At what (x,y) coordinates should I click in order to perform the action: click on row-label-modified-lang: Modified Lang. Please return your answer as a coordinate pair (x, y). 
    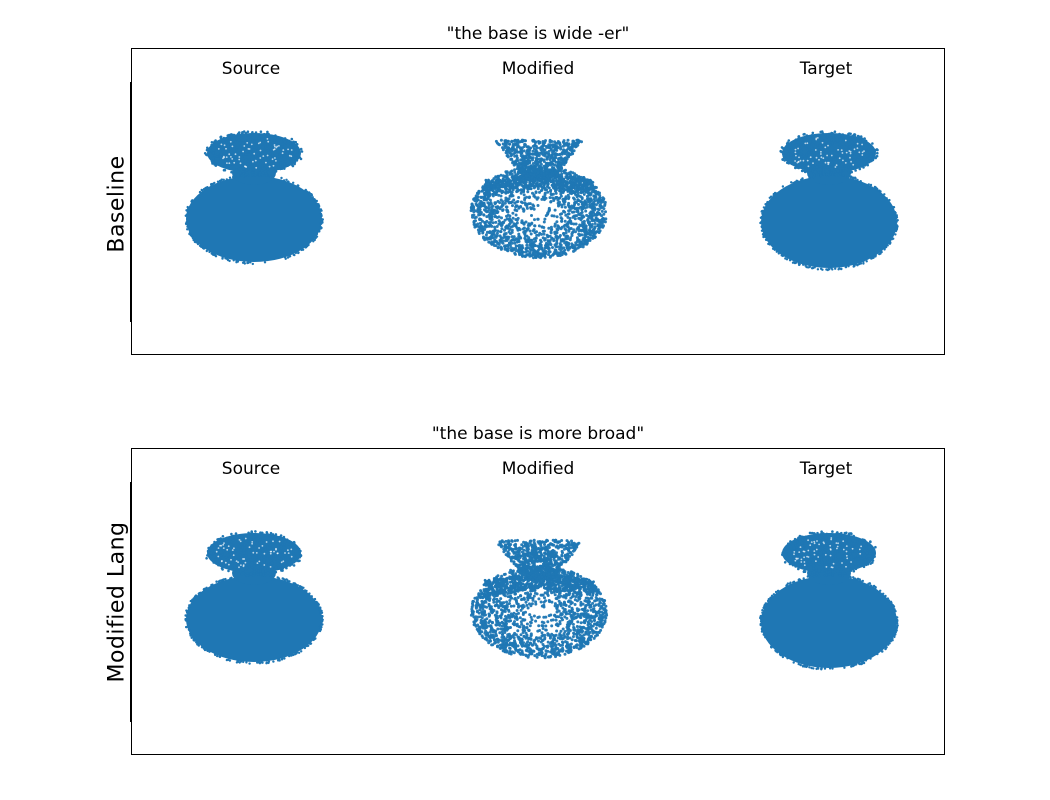
    Looking at the image, I should click on (117, 602).